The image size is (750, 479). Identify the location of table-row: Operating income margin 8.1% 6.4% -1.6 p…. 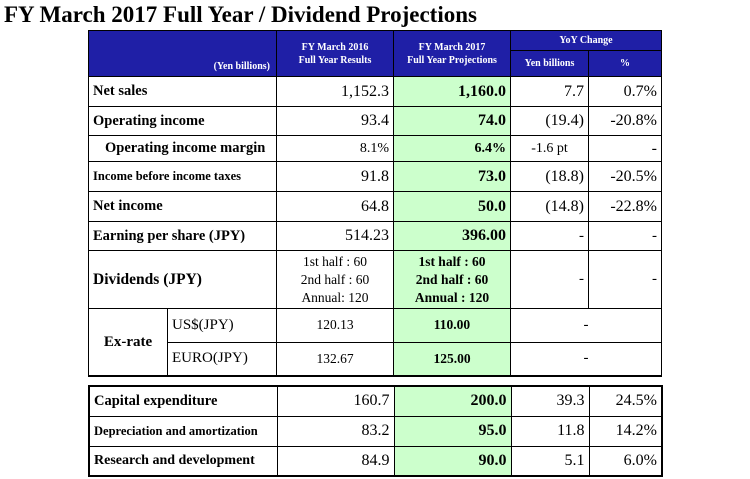
(375, 148).